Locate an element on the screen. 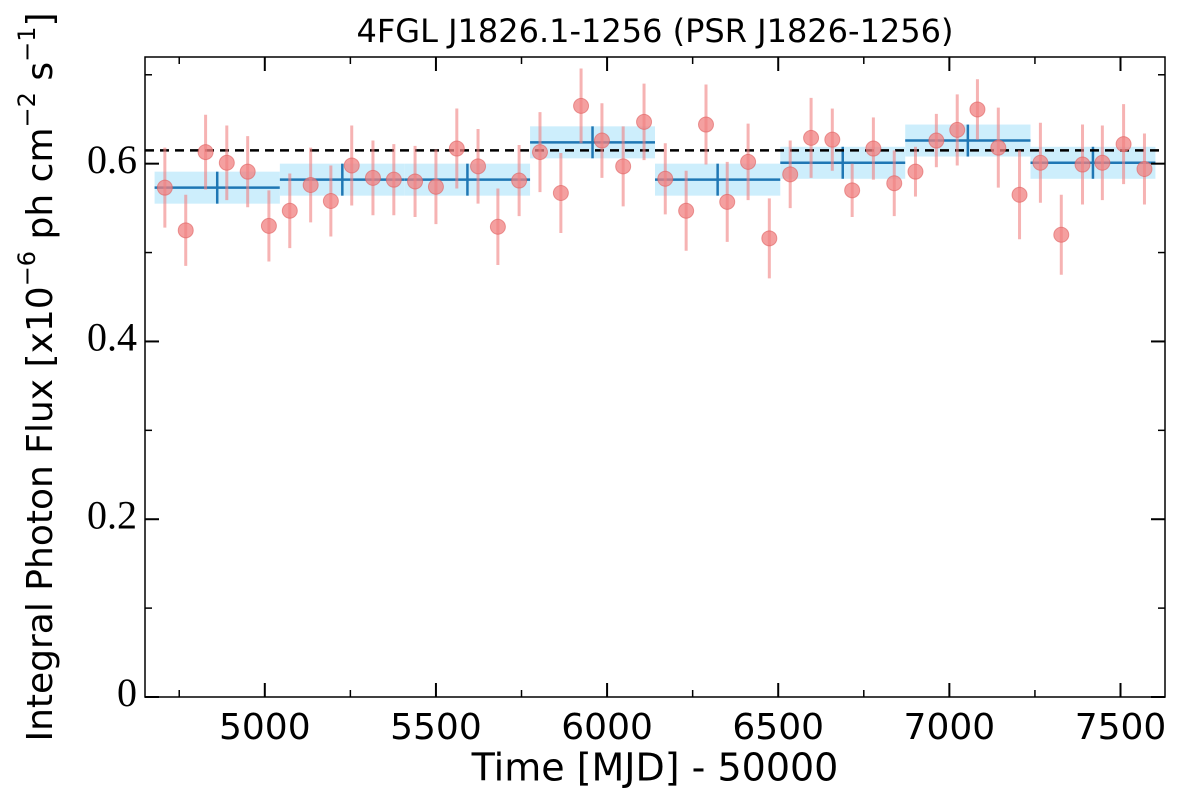 The image size is (1200, 800). y-axis-label-part: −6 is located at coordinates (27, 268).